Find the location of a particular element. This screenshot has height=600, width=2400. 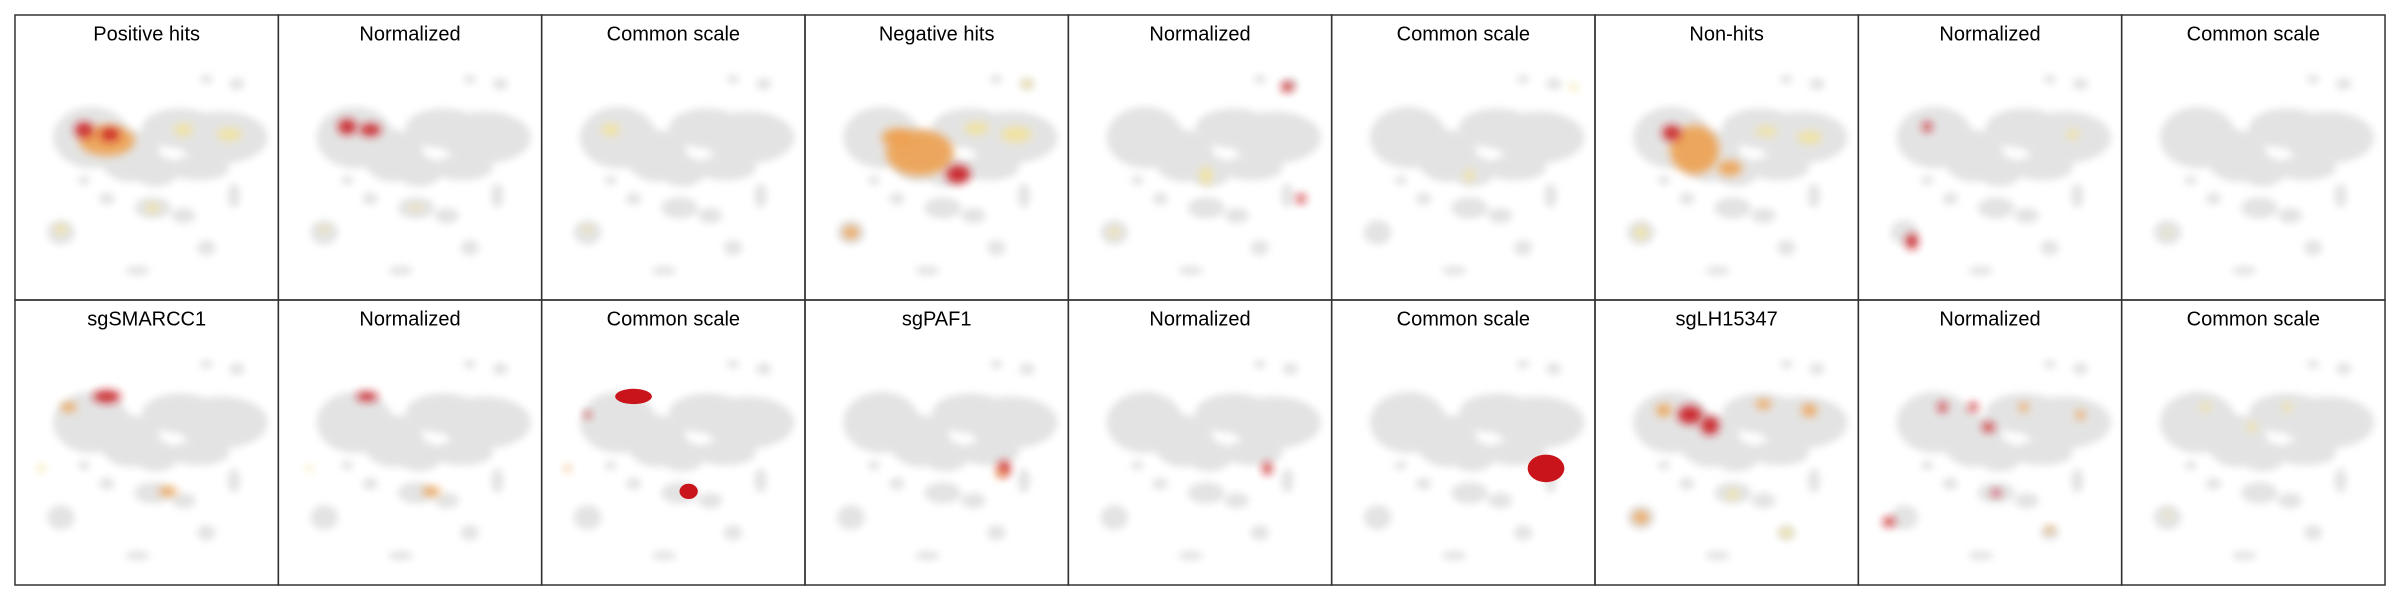

panel-title: sgLH15347 is located at coordinates (1727, 319).